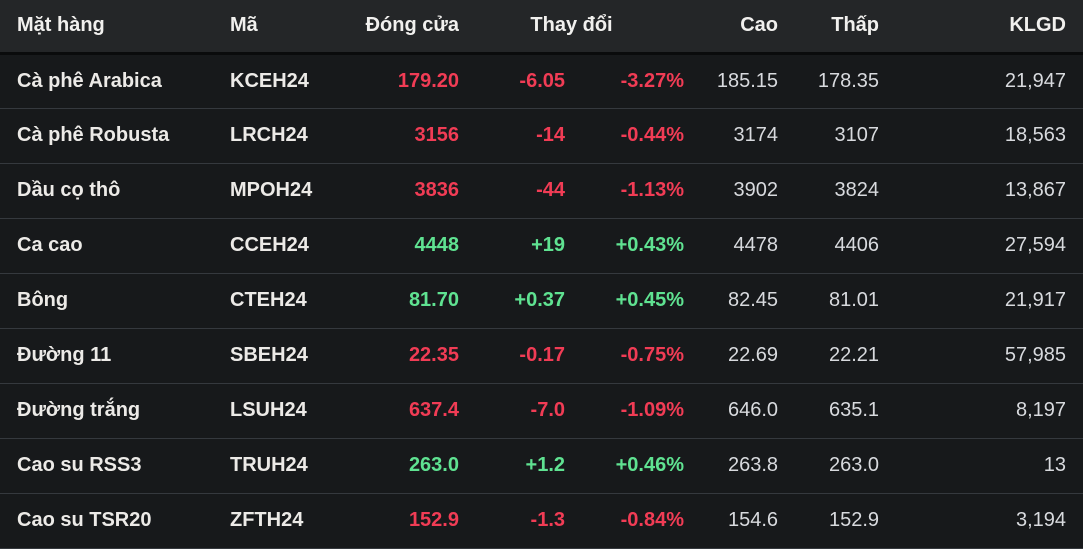  I want to click on col-header-item: Mặt hàng, so click(115, 27).